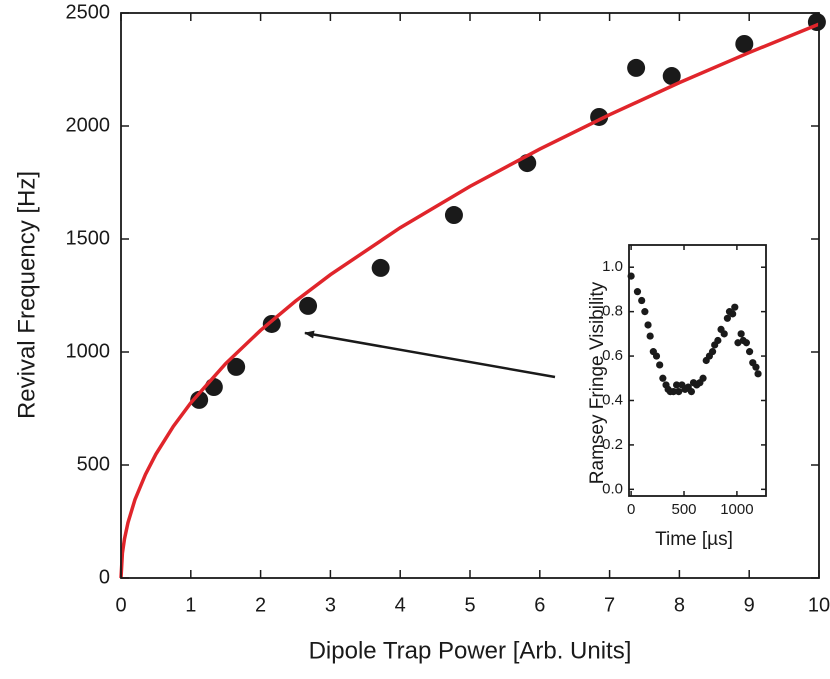 This screenshot has width=830, height=679. What do you see at coordinates (469, 605) in the screenshot?
I see `x-tick-label: 5` at bounding box center [469, 605].